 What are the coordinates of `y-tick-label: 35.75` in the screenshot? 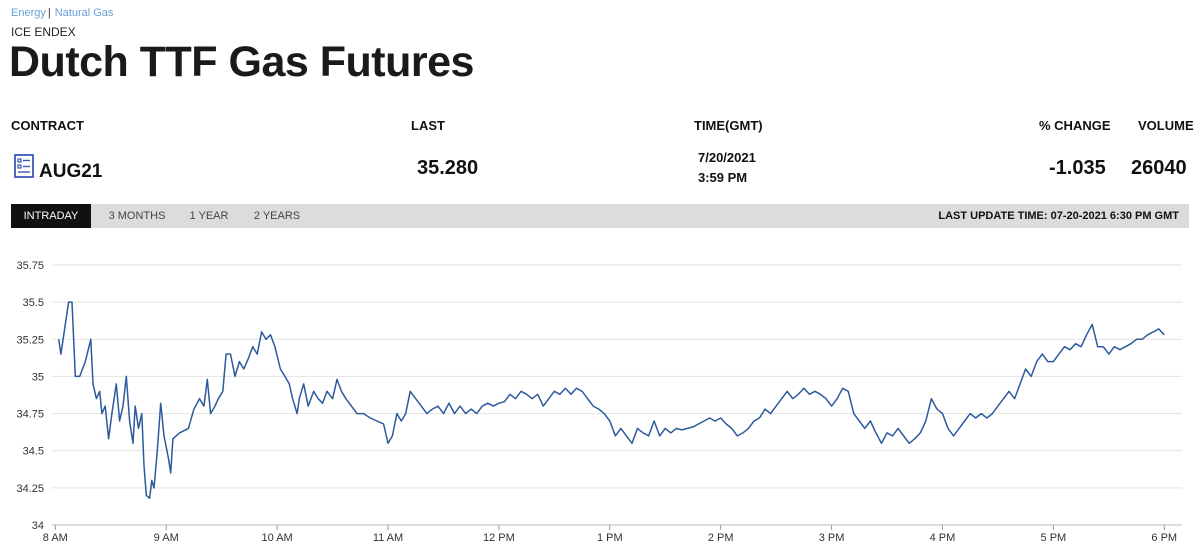 It's located at (30, 266).